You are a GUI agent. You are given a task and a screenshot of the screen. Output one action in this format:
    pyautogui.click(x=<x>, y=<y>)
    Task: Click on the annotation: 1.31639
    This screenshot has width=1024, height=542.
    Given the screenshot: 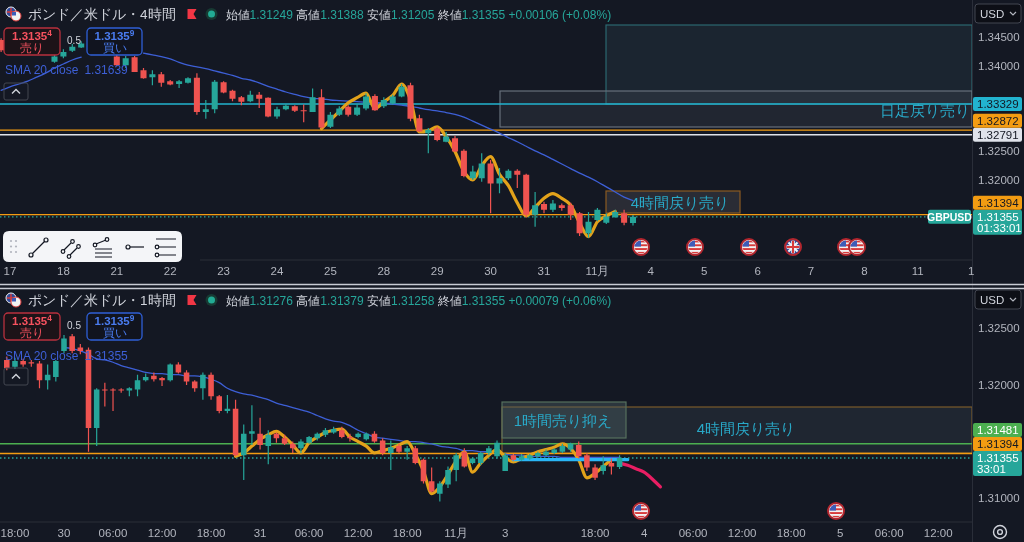 What is the action you would take?
    pyautogui.click(x=106, y=70)
    